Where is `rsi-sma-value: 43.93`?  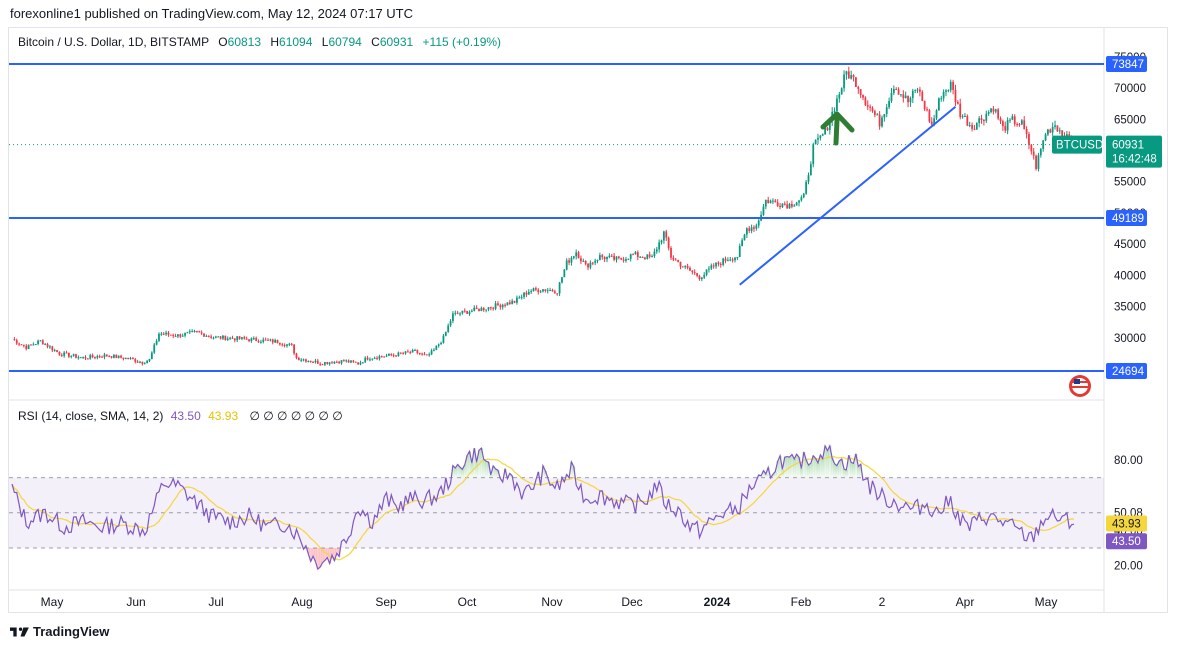
rsi-sma-value: 43.93 is located at coordinates (223, 416).